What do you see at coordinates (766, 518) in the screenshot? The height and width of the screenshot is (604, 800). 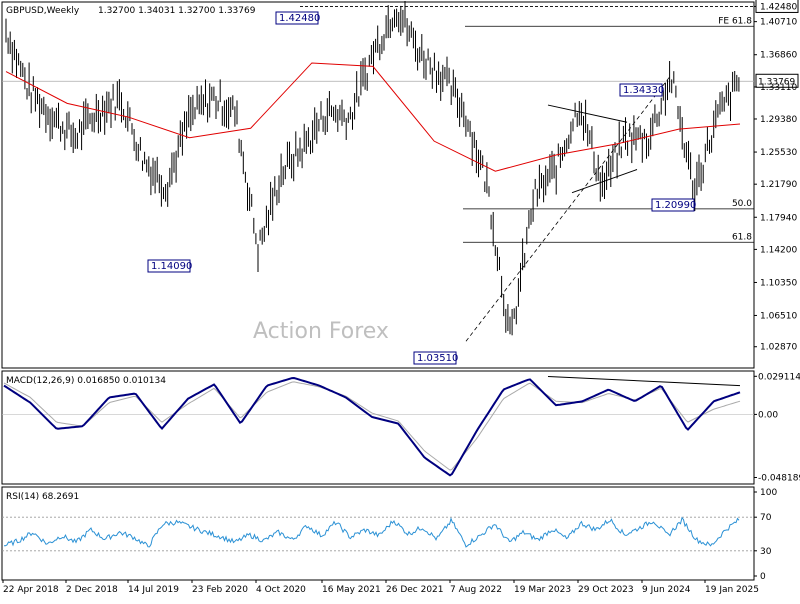 I see `rsi-y-label: 70` at bounding box center [766, 518].